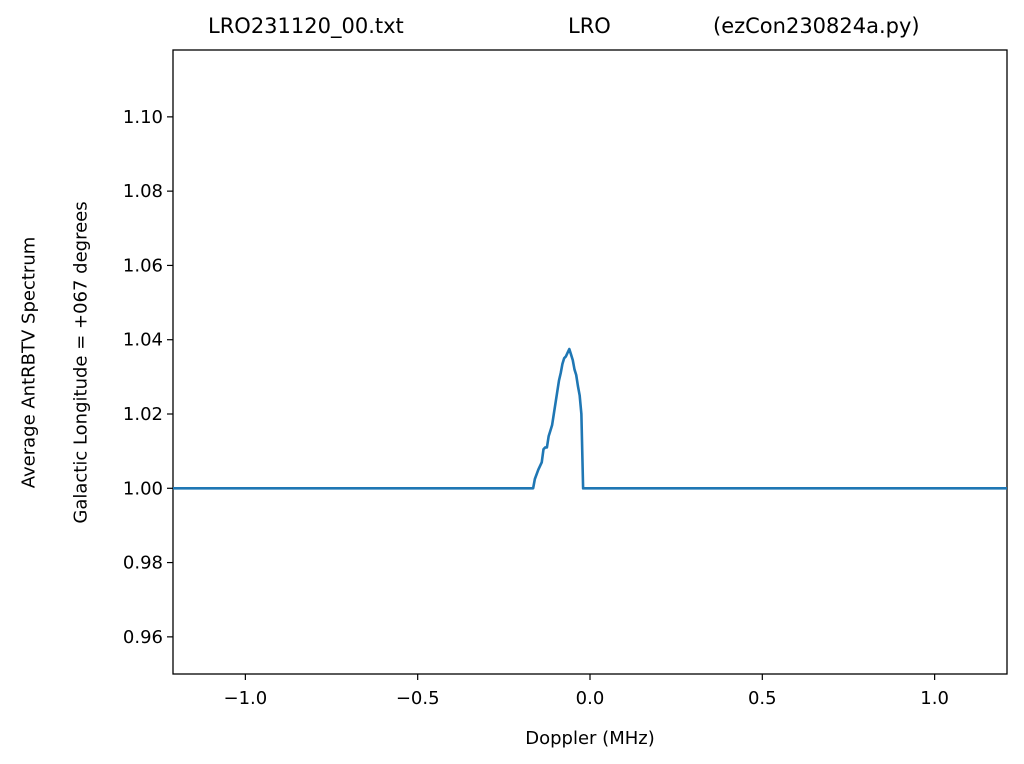  Describe the element at coordinates (306, 26) in the screenshot. I see `chart-title-left: LRO231120_00.txt` at that location.